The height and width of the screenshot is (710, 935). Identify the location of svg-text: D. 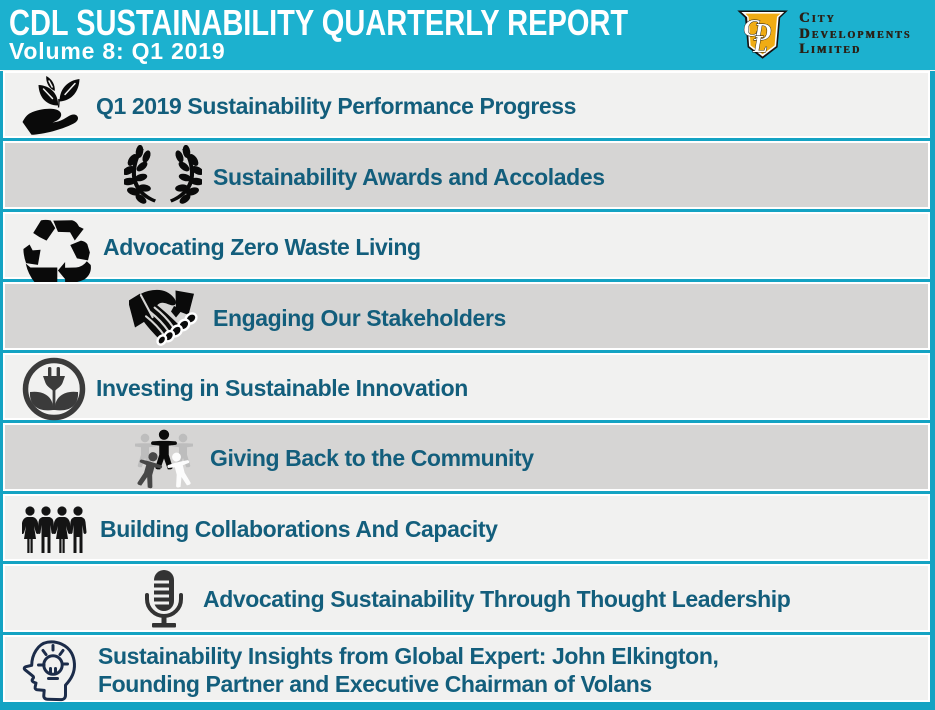
(762, 33).